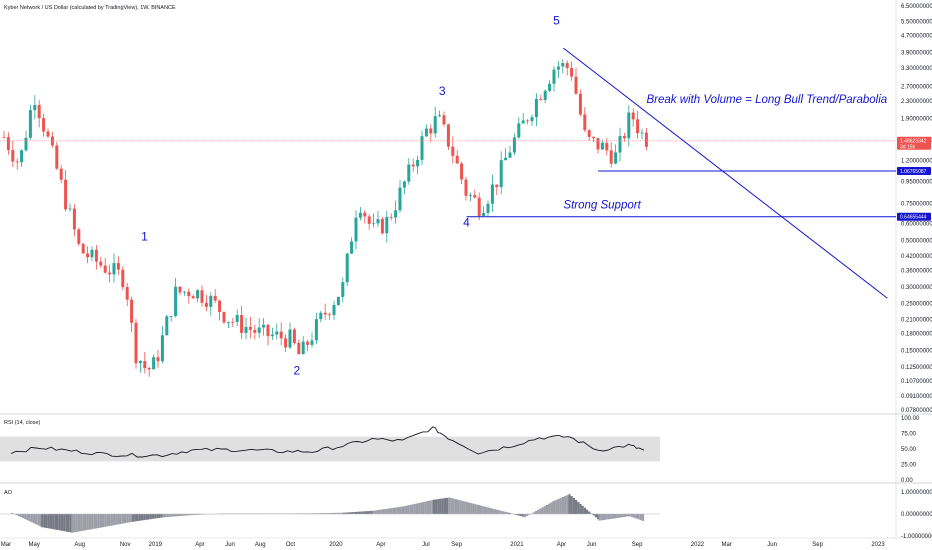 The height and width of the screenshot is (550, 932). I want to click on price-badge, so click(914, 143).